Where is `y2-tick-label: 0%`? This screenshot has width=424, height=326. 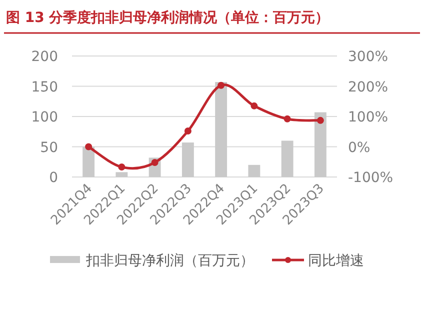
y2-tick-label: 0% is located at coordinates (359, 148).